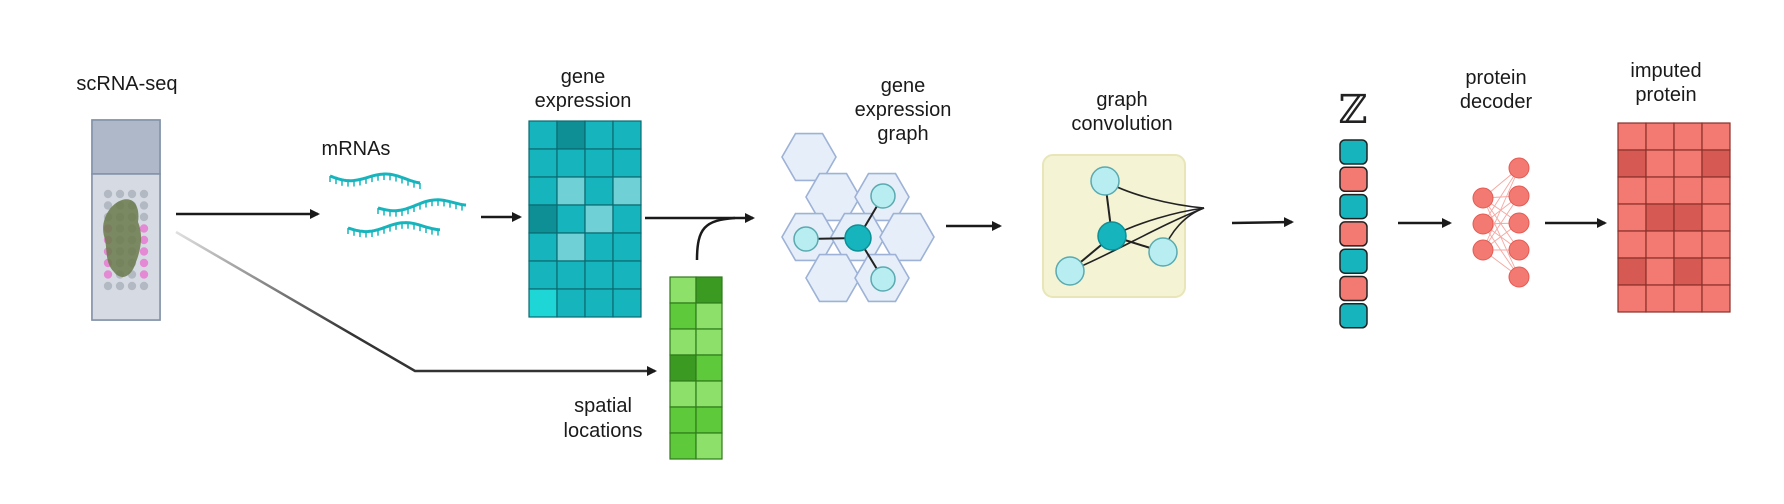 Image resolution: width=1784 pixels, height=504 pixels. Describe the element at coordinates (356, 149) in the screenshot. I see `mrnas-label: mRNAs` at that location.